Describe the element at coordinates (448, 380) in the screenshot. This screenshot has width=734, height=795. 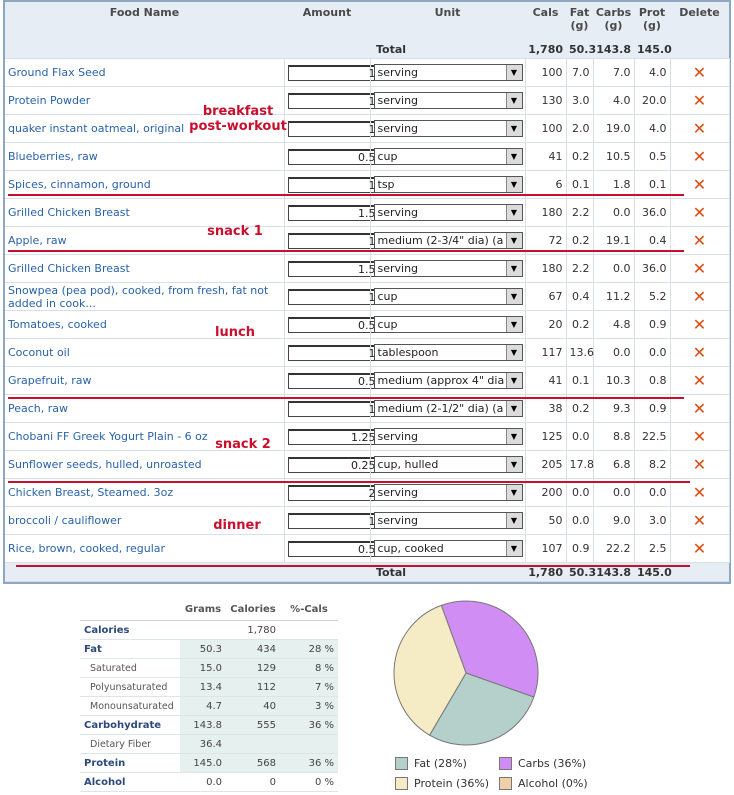
I see `unit-select: medium (approx 4" dia ▼` at that location.